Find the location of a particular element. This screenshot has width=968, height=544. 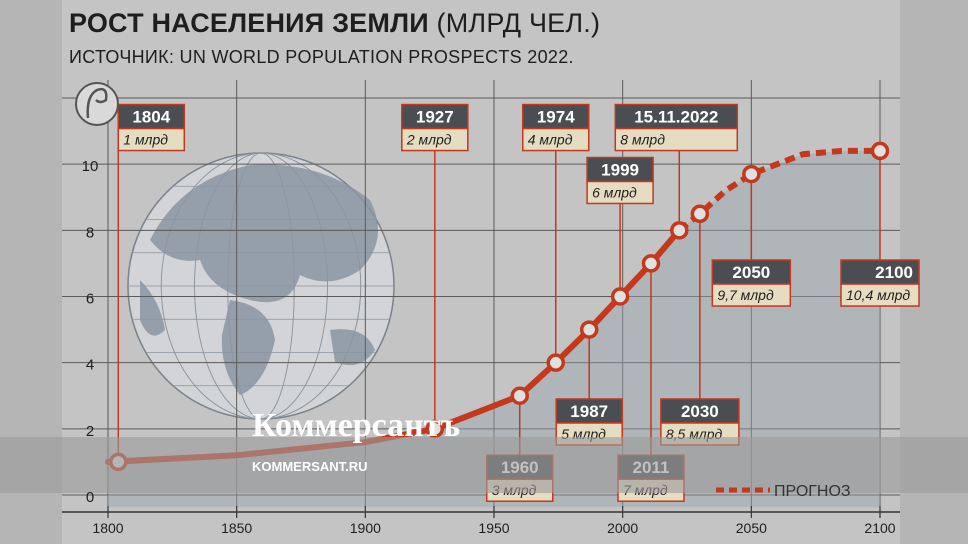

seal-glyph is located at coordinates (97, 103).